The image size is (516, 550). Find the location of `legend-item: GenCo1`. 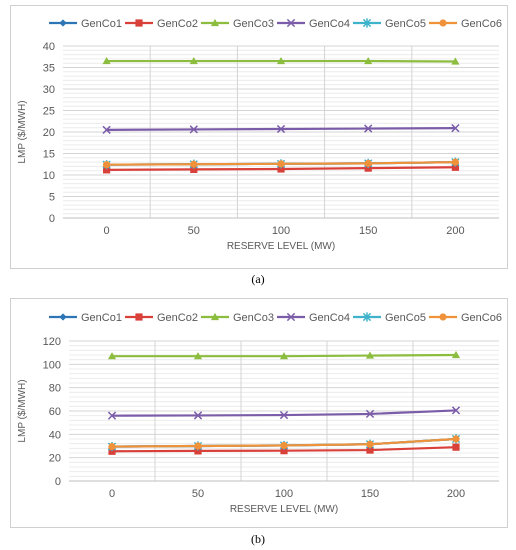

legend-item: GenCo1 is located at coordinates (85, 318).